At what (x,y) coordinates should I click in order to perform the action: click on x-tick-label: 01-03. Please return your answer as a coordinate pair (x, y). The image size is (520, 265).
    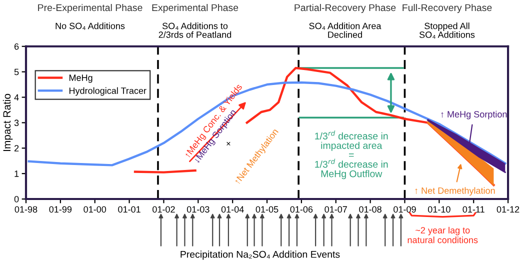
    Looking at the image, I should click on (198, 209).